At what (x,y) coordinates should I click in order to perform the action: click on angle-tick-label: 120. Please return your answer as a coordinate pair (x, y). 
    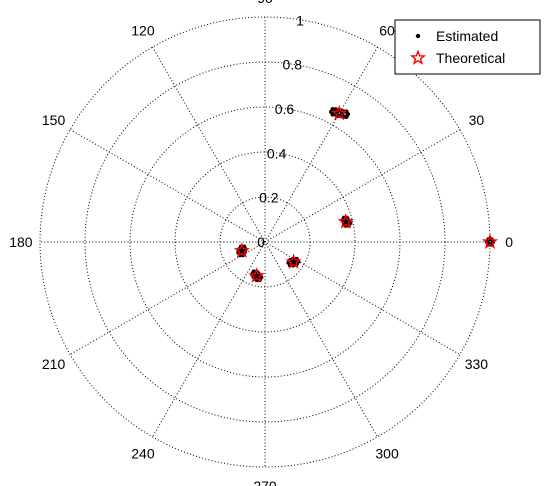
    Looking at the image, I should click on (143, 31).